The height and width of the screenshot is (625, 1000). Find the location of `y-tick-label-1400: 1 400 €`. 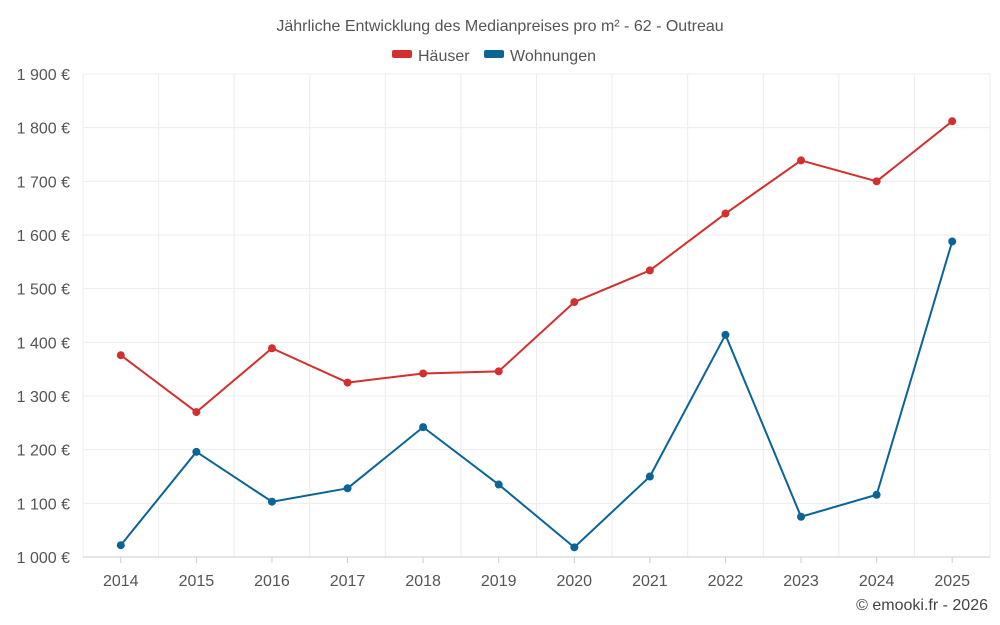

y-tick-label-1400: 1 400 € is located at coordinates (43, 343).